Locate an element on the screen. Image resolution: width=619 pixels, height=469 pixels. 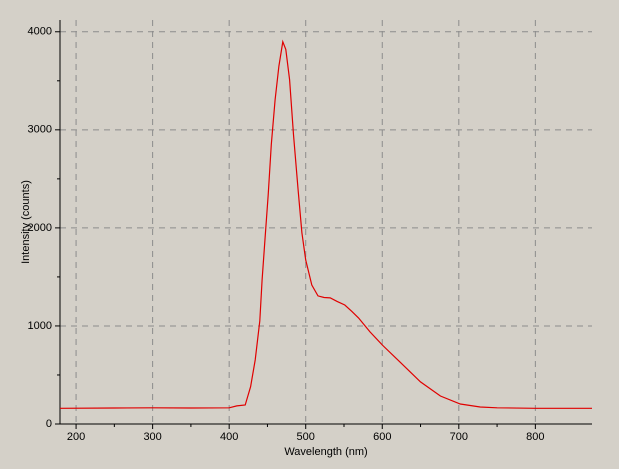
x-tick-label: 500 is located at coordinates (306, 437).